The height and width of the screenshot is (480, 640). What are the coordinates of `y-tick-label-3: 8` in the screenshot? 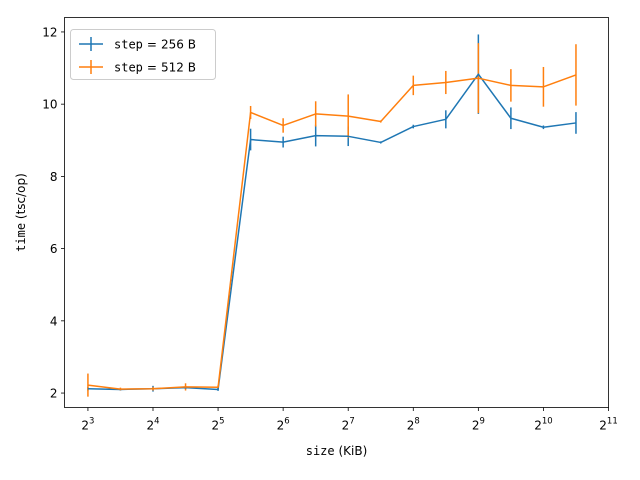 It's located at (54, 177).